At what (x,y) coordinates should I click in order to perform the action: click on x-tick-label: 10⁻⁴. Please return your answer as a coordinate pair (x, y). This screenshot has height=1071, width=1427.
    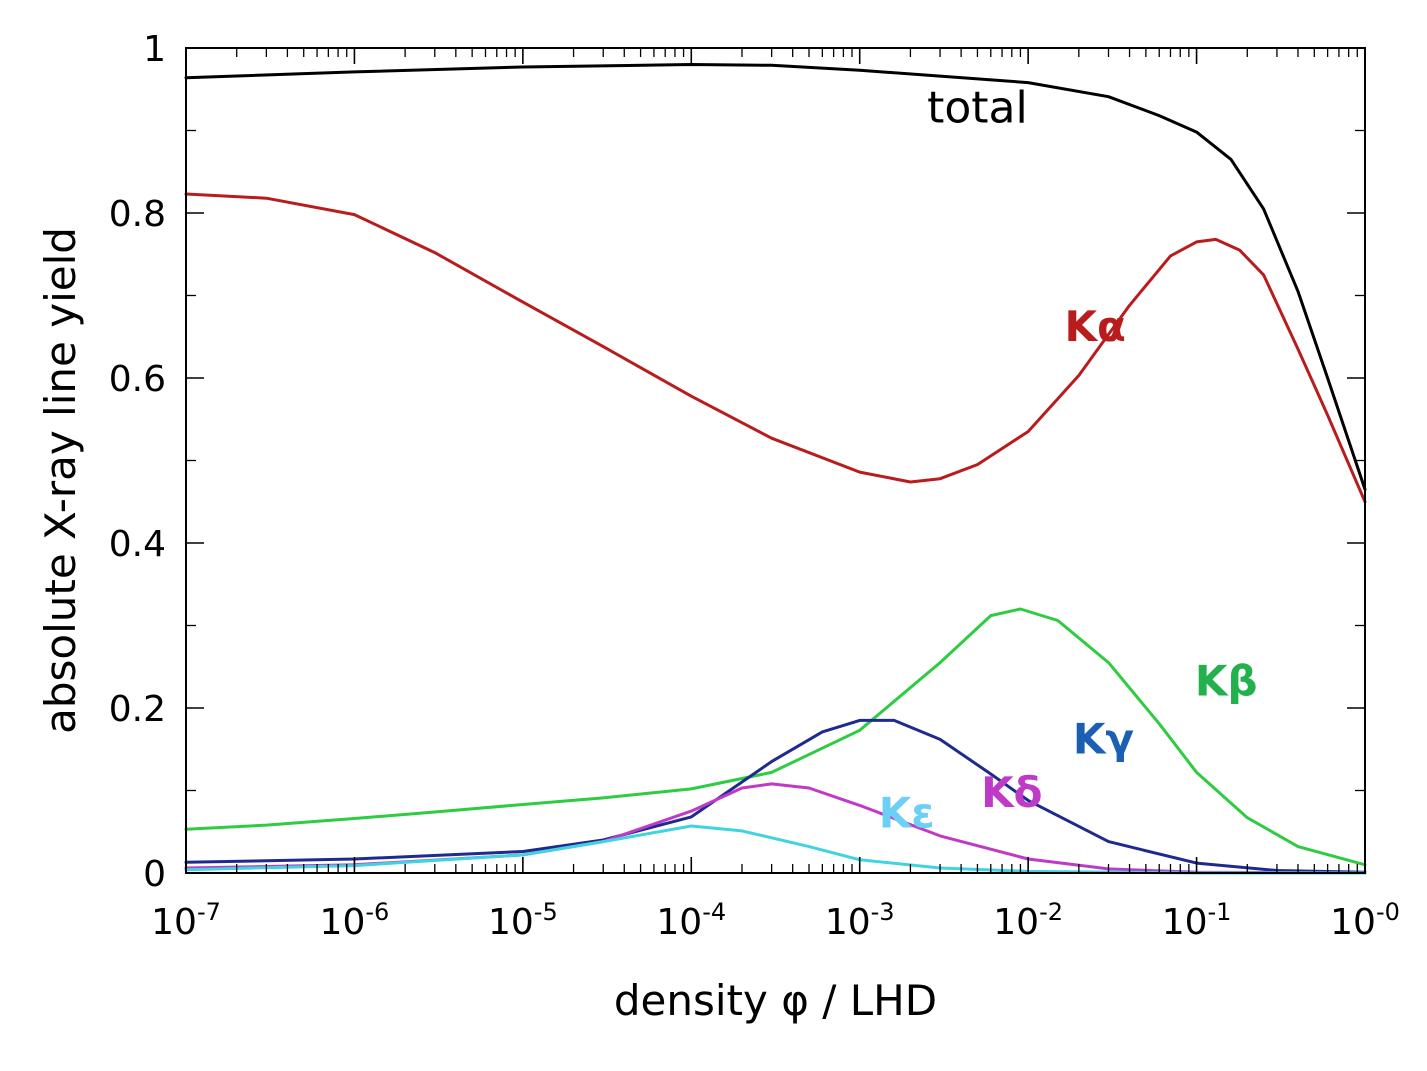
    Looking at the image, I should click on (691, 920).